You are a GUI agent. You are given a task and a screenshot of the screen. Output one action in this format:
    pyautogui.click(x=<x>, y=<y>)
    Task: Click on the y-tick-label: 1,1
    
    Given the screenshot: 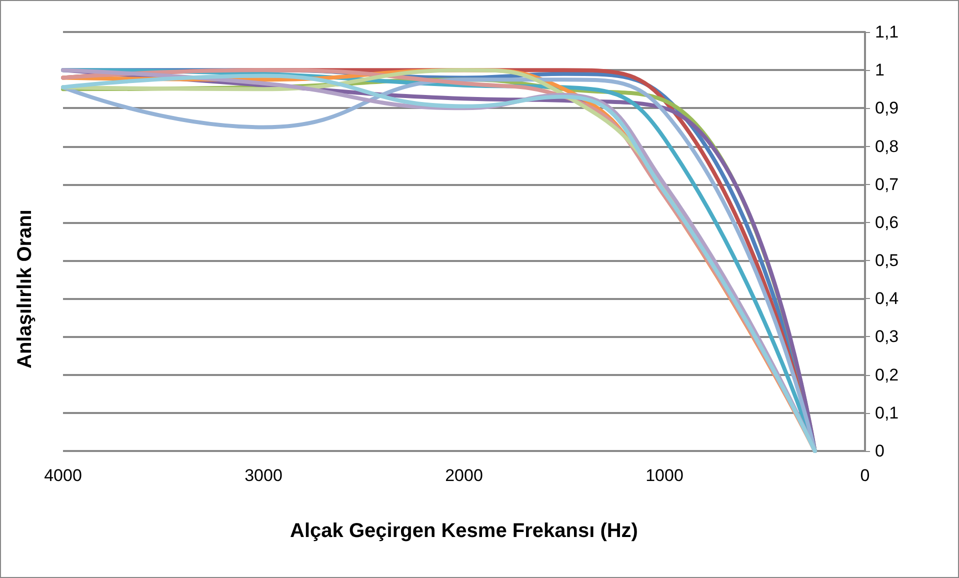 What is the action you would take?
    pyautogui.click(x=887, y=32)
    